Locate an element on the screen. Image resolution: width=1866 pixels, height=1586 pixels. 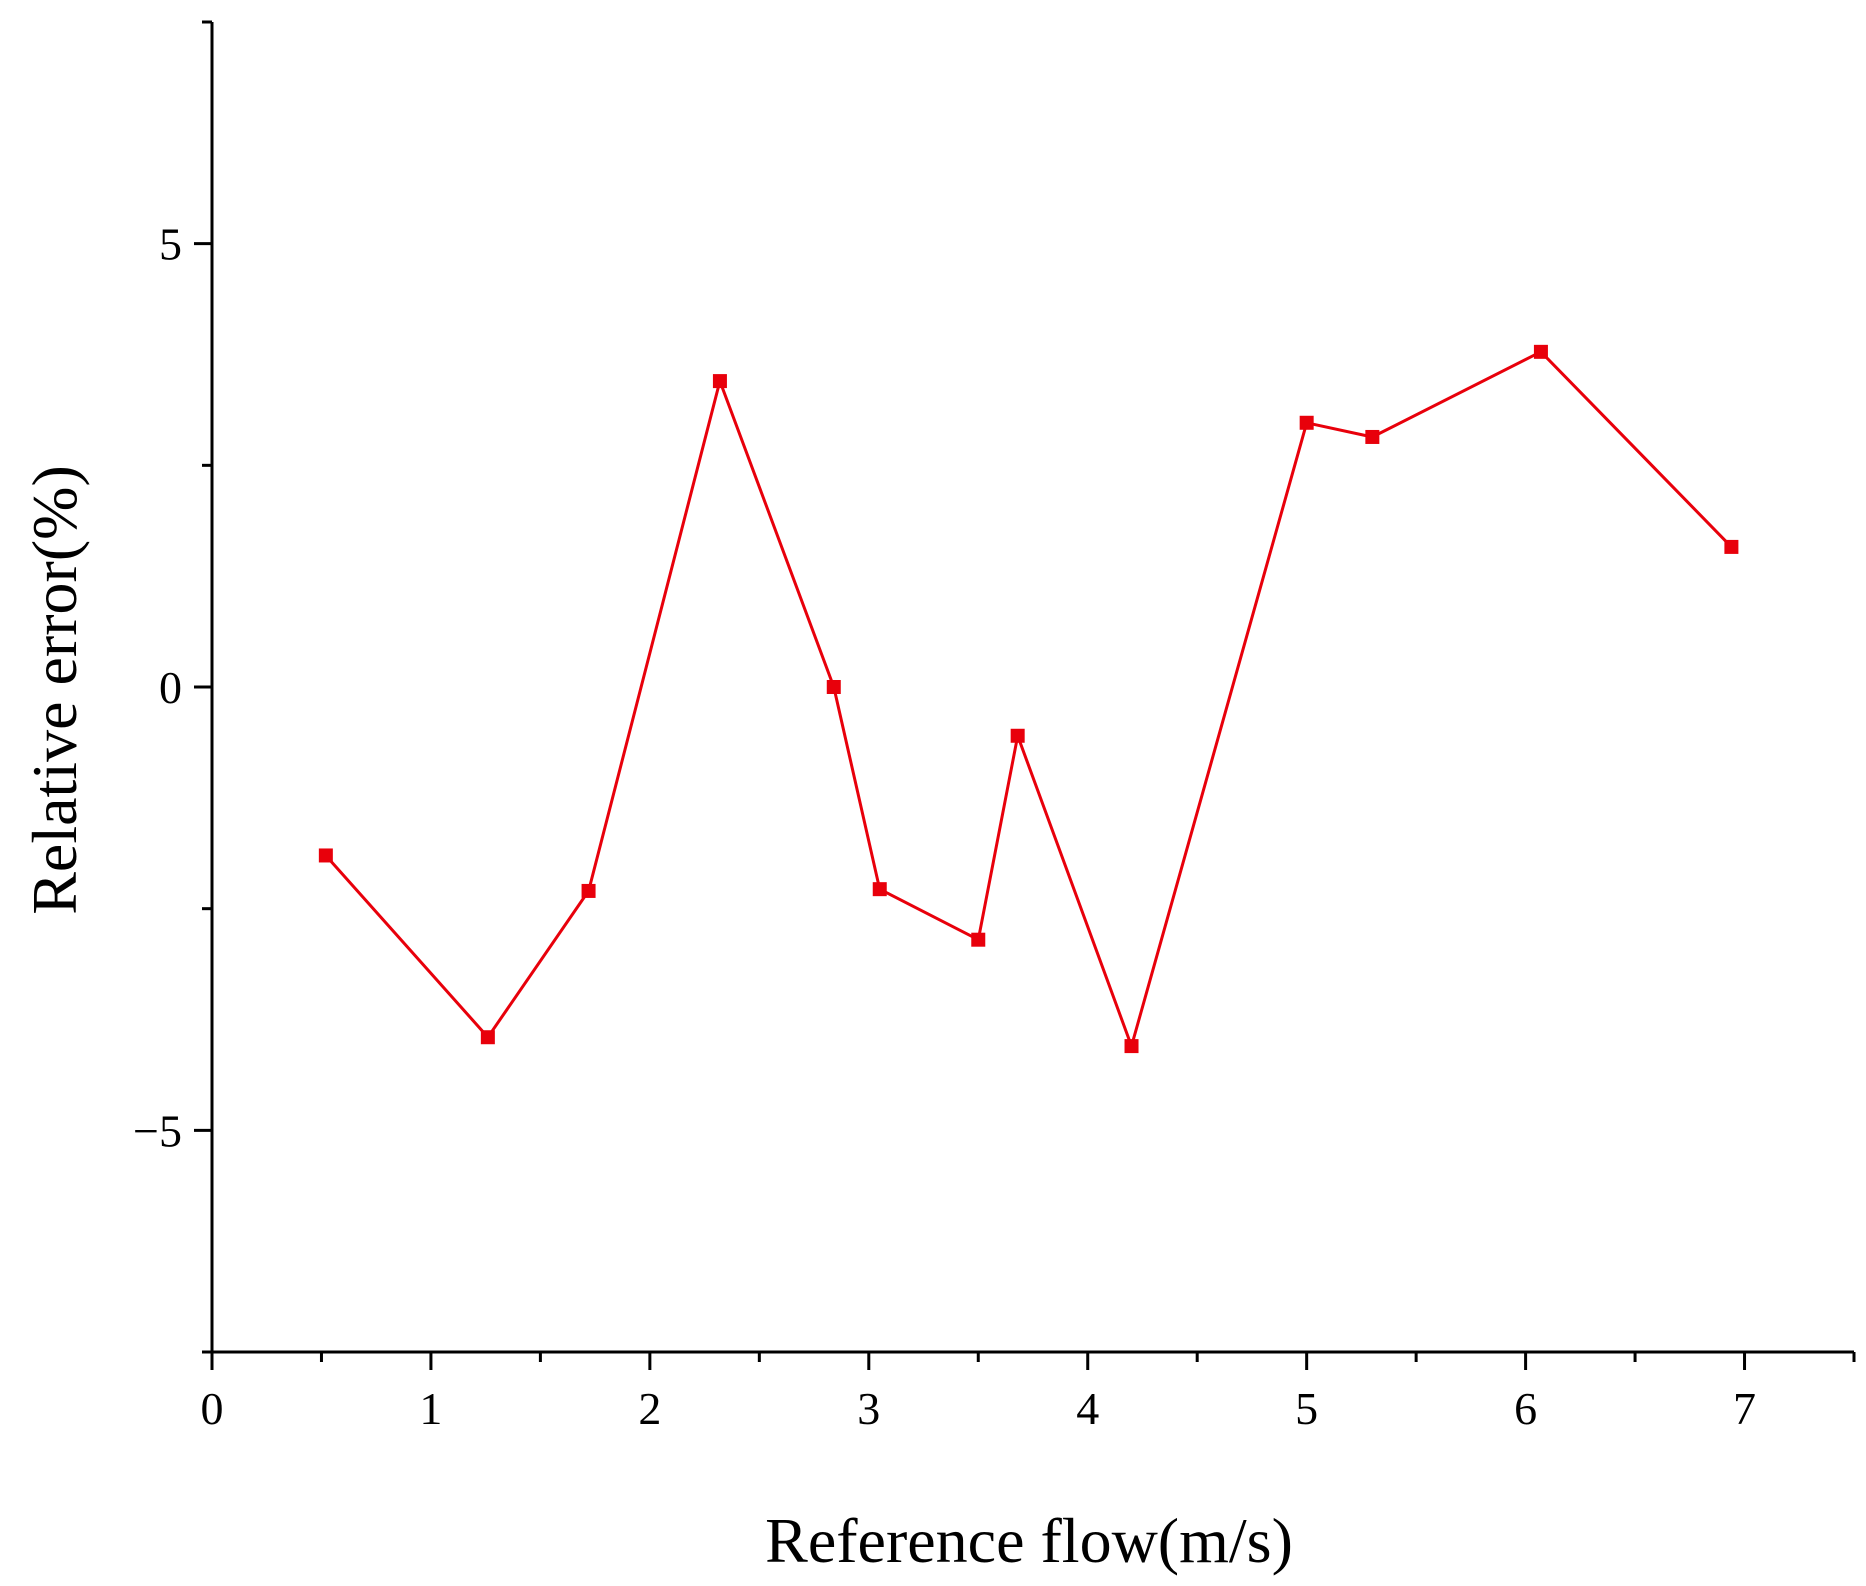
y-tick-label: 0 is located at coordinates (170, 687).